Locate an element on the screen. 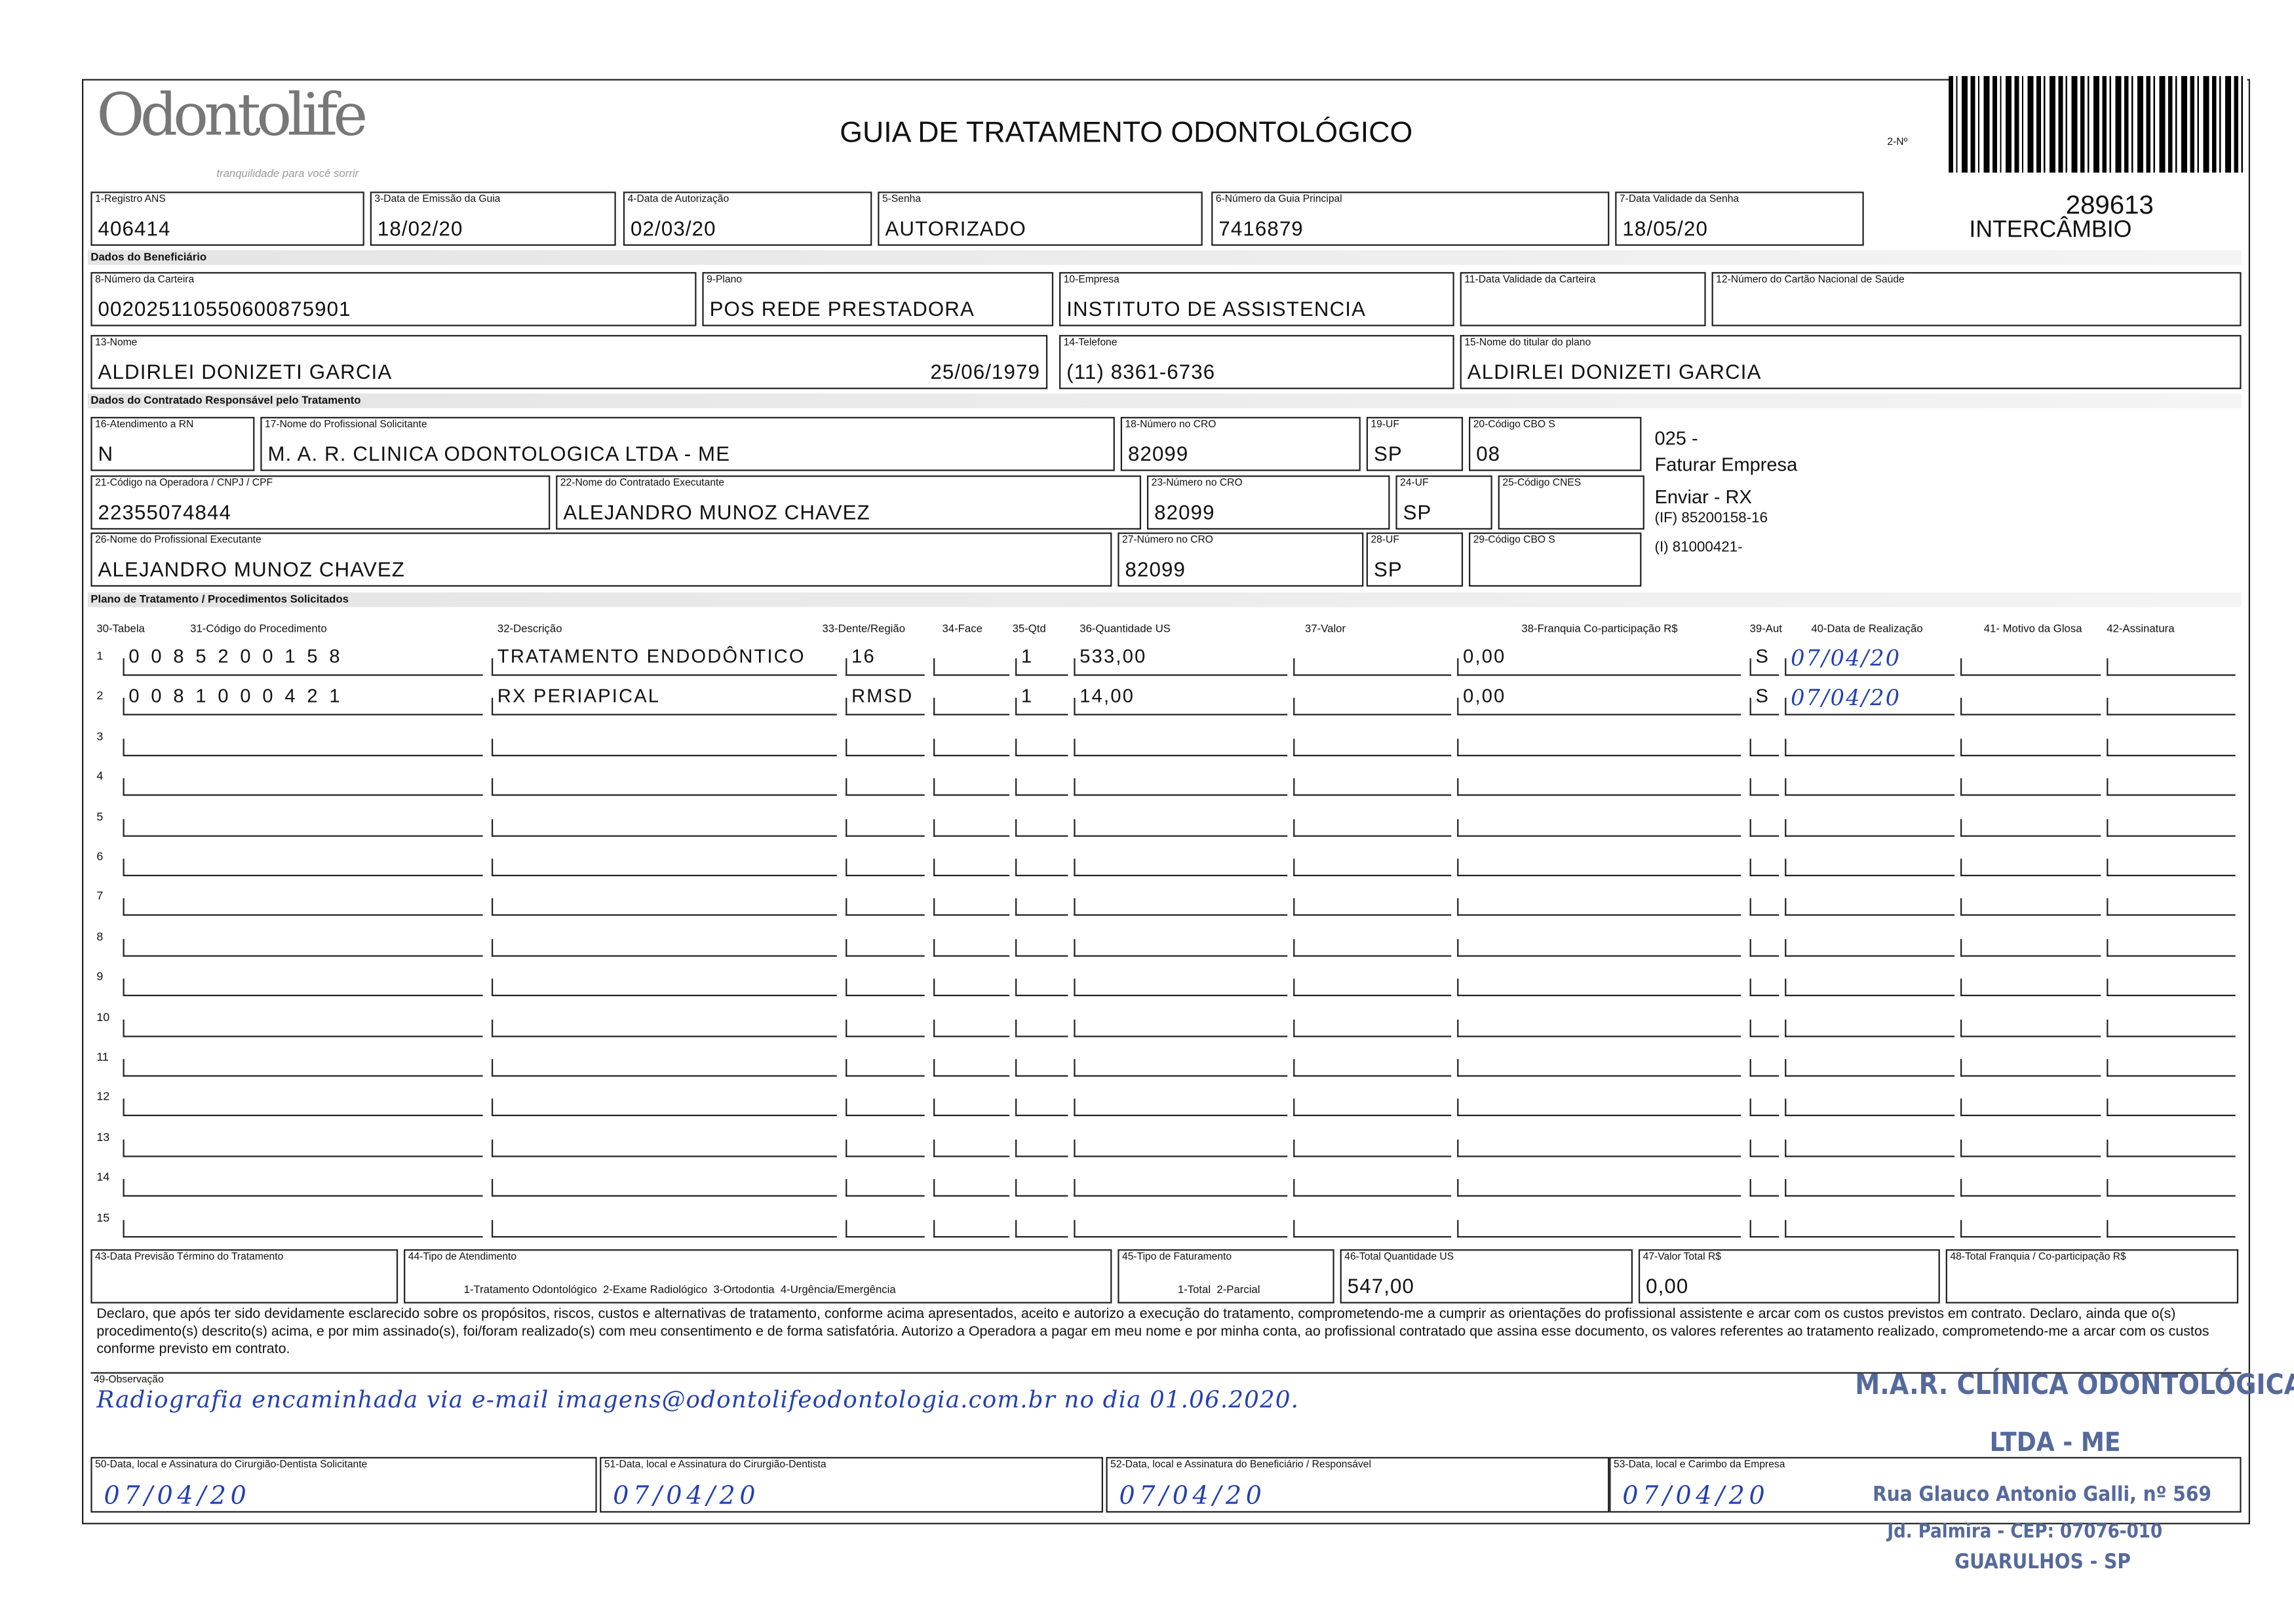 The image size is (2294, 1624). logo: Odontolife is located at coordinates (232, 115).